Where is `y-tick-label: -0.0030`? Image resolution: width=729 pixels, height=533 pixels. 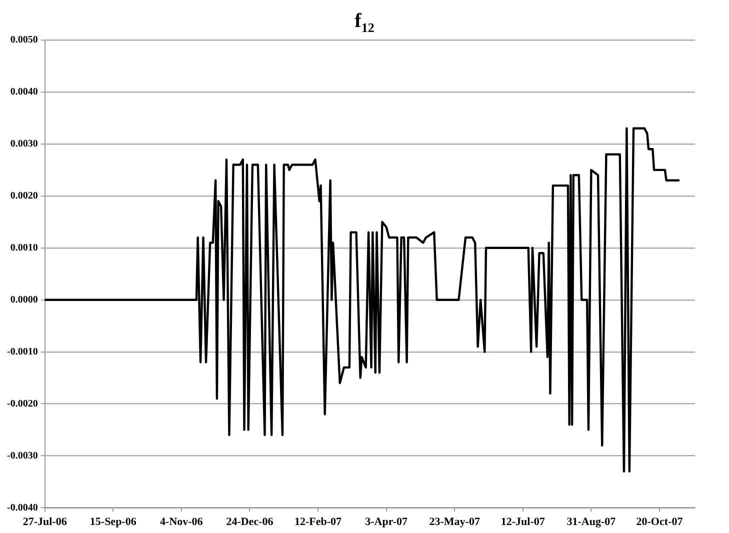 y-tick-label: -0.0030 is located at coordinates (22, 456).